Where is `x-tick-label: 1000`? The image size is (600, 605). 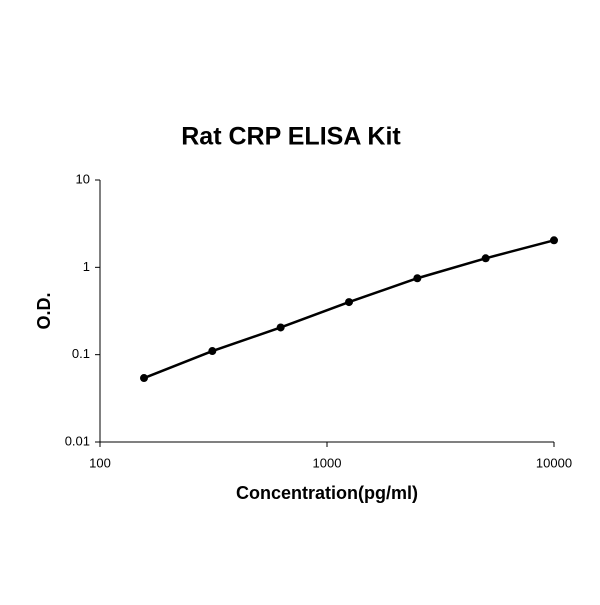 x-tick-label: 1000 is located at coordinates (327, 462).